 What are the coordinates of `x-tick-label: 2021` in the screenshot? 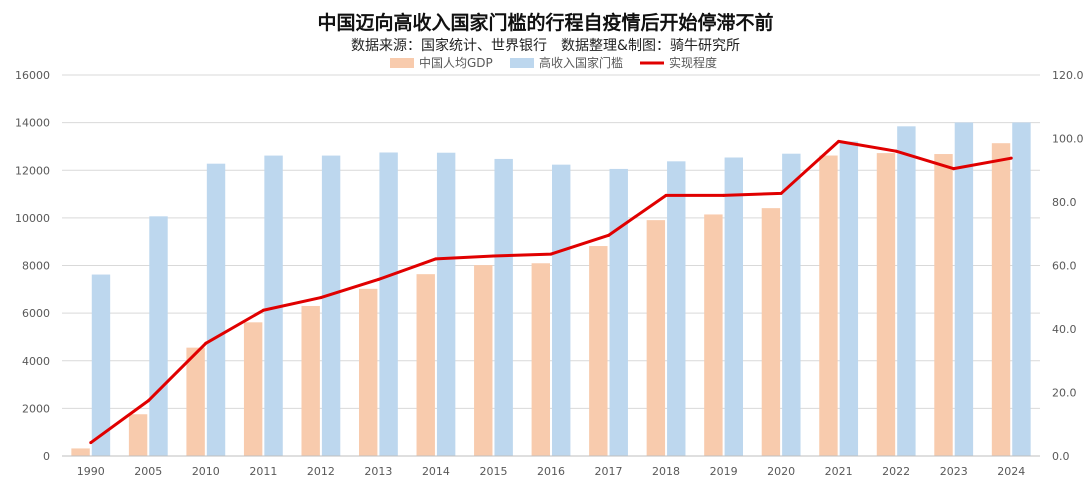 It's located at (839, 471).